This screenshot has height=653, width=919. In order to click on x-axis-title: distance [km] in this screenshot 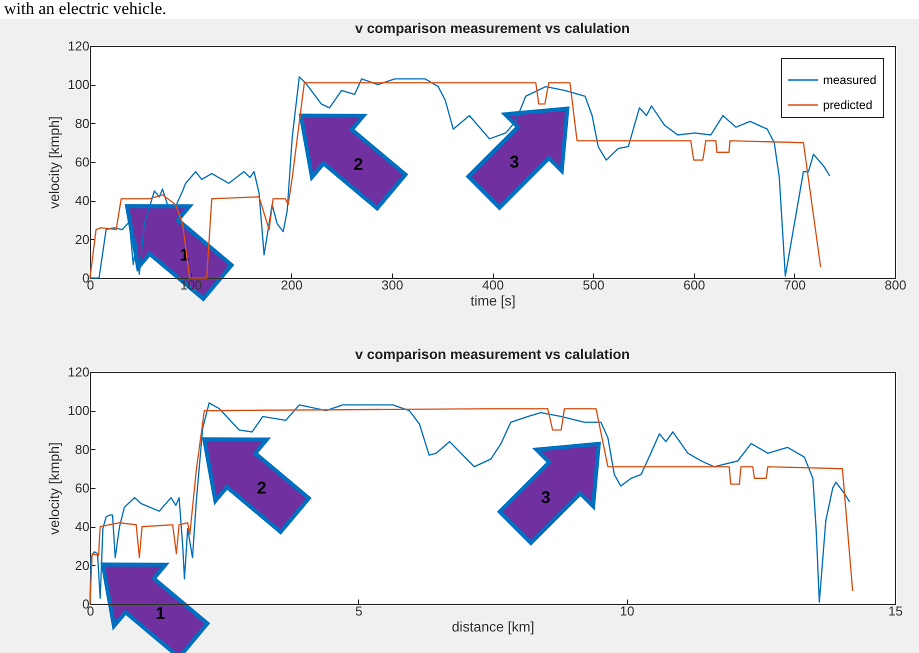, I will do `click(493, 626)`.